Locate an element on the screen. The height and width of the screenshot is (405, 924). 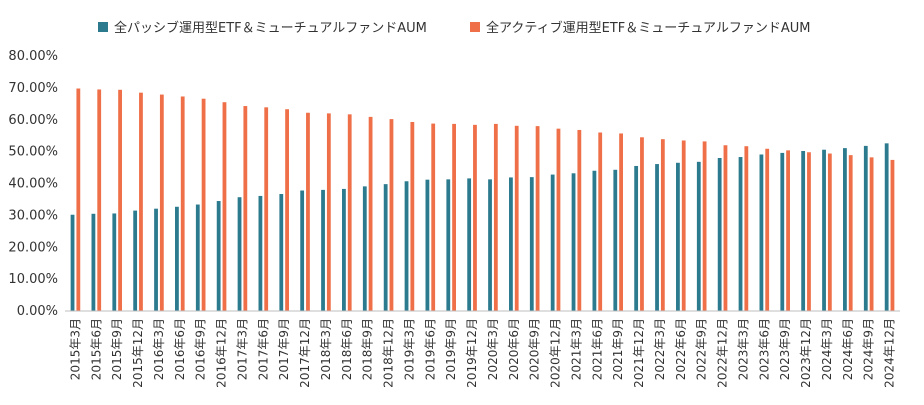
x-tick-label: 2022年3月 is located at coordinates (660, 349).